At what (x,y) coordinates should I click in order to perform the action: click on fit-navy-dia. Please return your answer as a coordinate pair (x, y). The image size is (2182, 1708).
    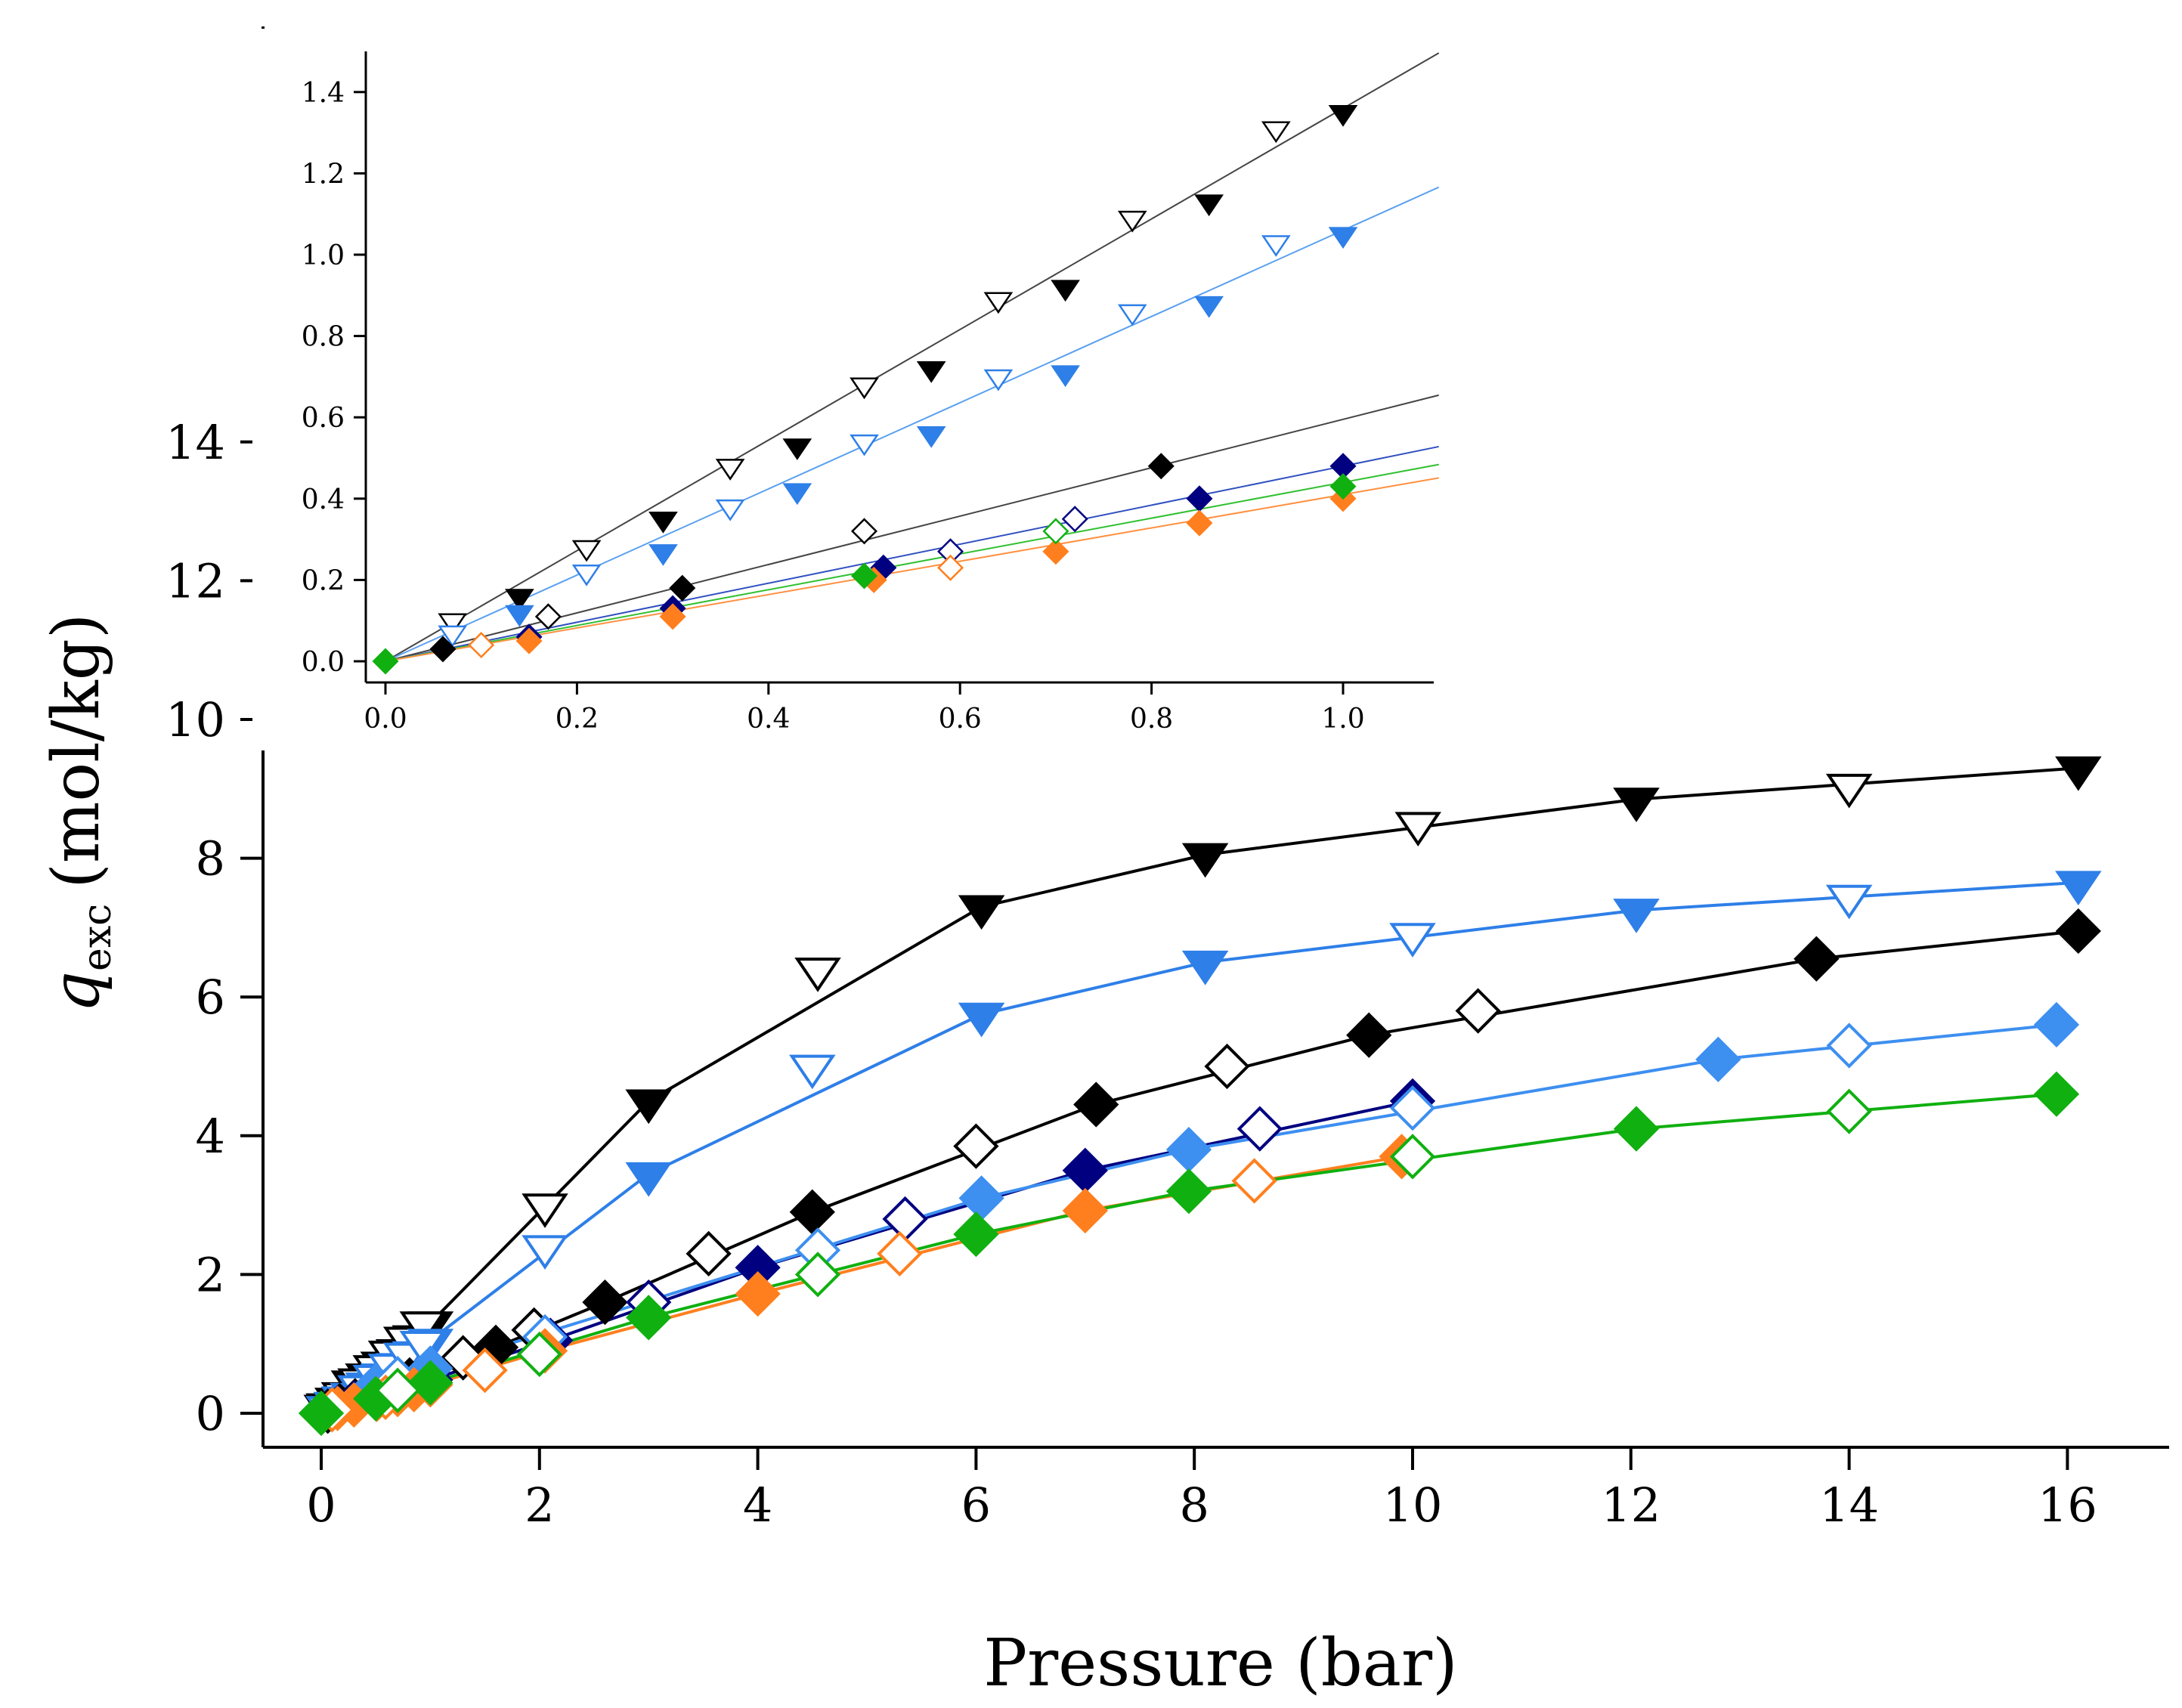
    Looking at the image, I should click on (912, 553).